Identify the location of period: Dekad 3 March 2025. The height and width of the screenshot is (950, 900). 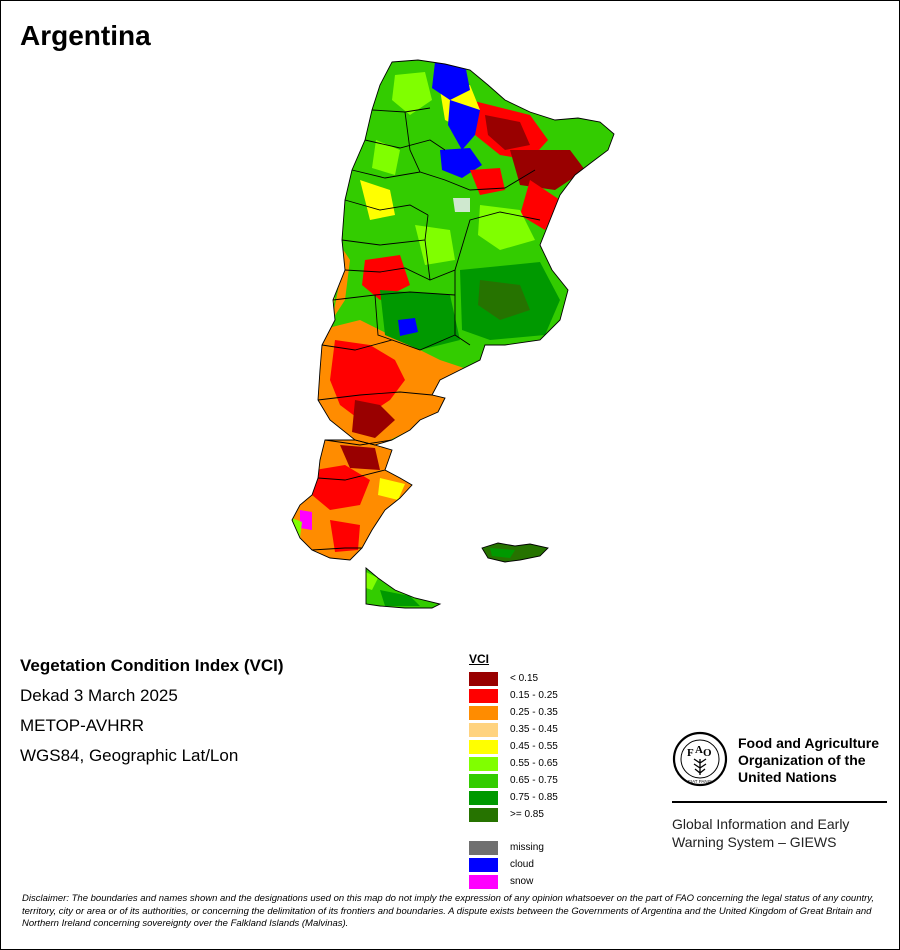
(99, 695).